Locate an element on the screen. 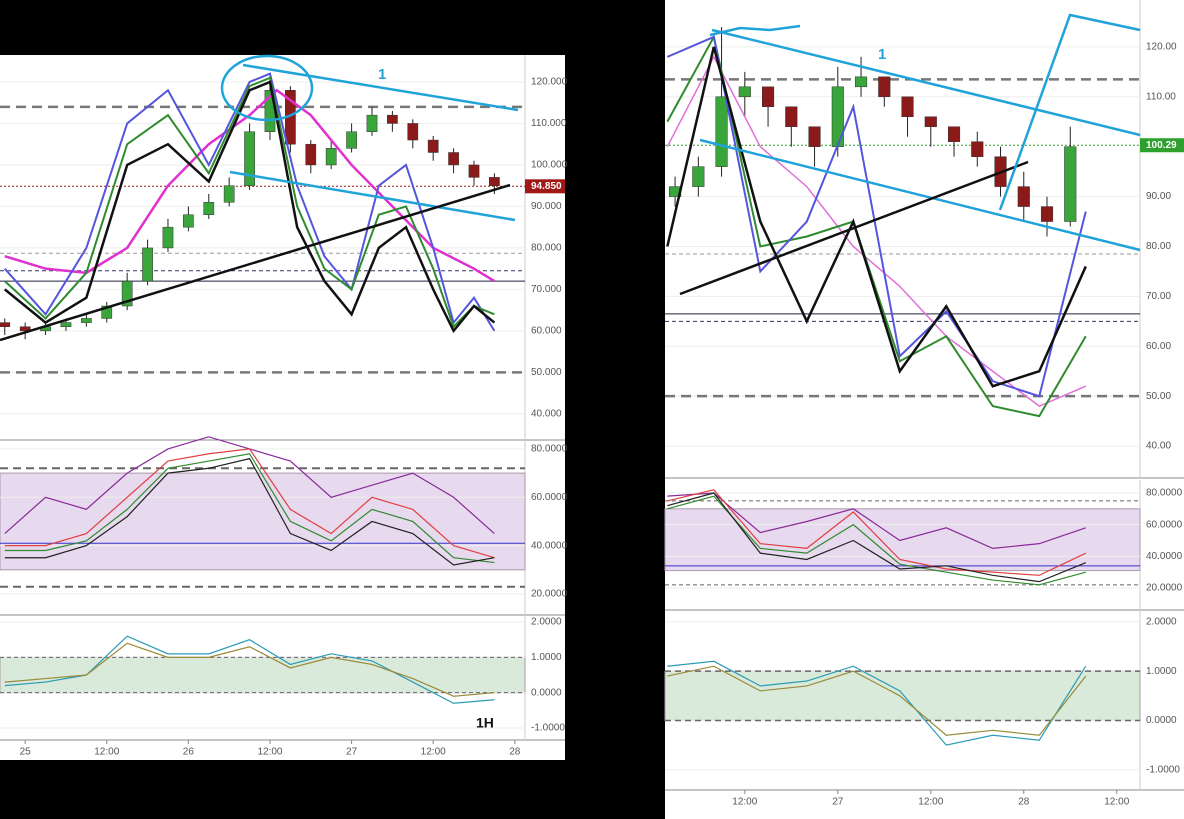  y-tick-label: 60.000 is located at coordinates (546, 331).